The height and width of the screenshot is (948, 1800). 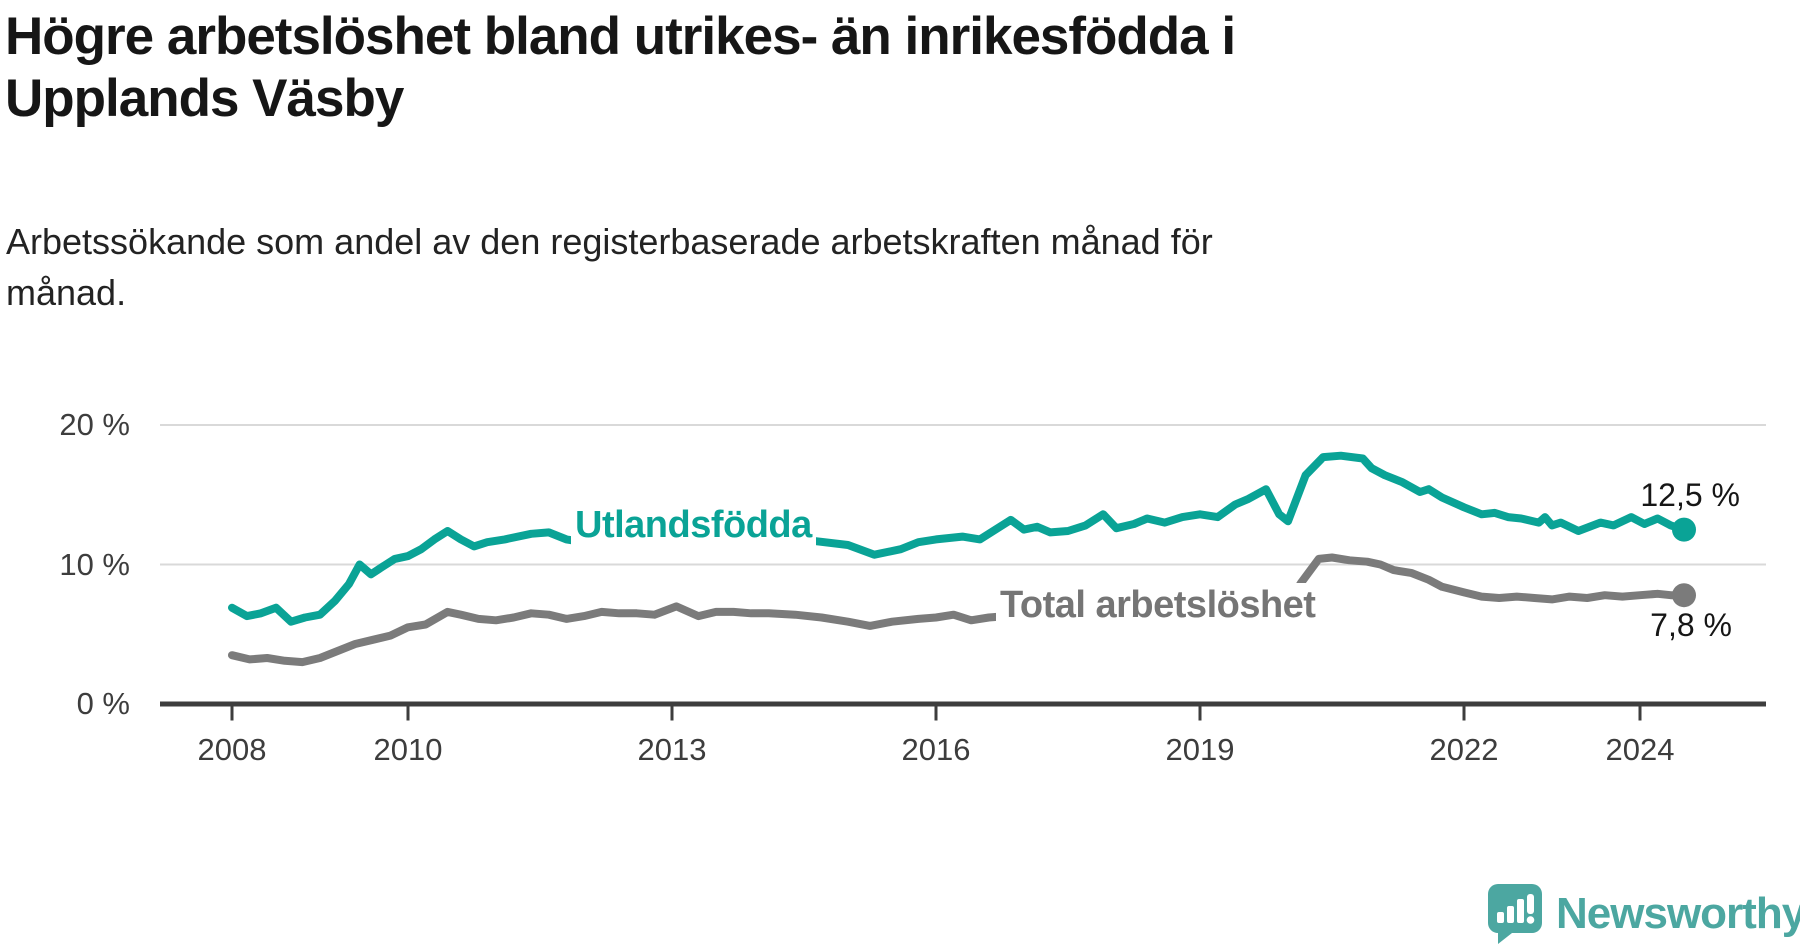 What do you see at coordinates (103, 703) in the screenshot?
I see `y-axis-label-0: 0 %` at bounding box center [103, 703].